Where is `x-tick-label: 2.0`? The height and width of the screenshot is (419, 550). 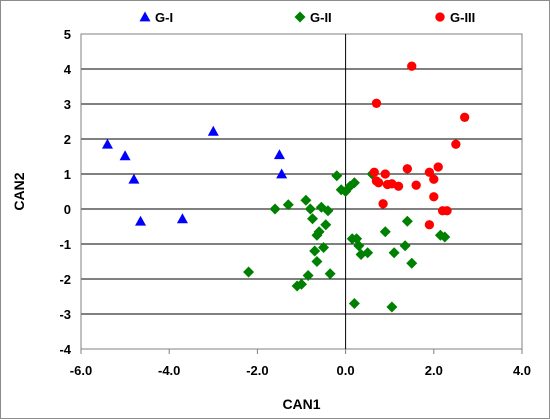
x-tick-label: 2.0 is located at coordinates (434, 370).